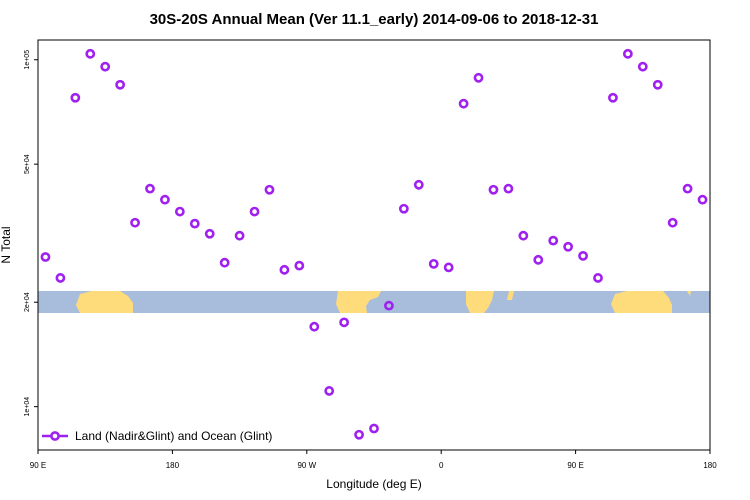 This screenshot has height=500, width=750. I want to click on map-band, so click(374, 302).